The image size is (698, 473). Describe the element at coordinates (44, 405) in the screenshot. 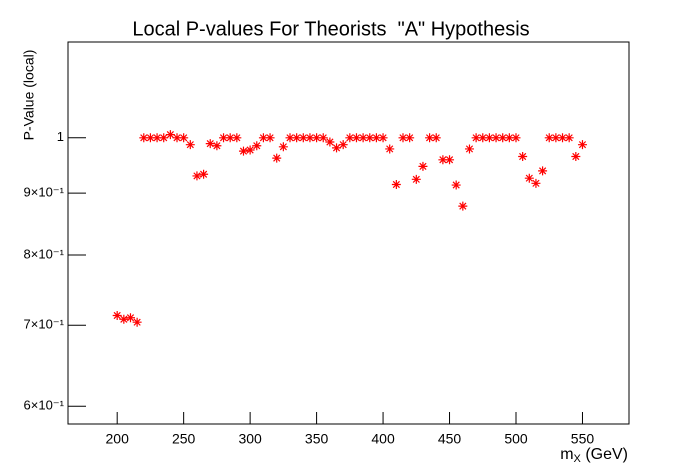

I see `y-tick-label: 6×10⁻¹` at that location.